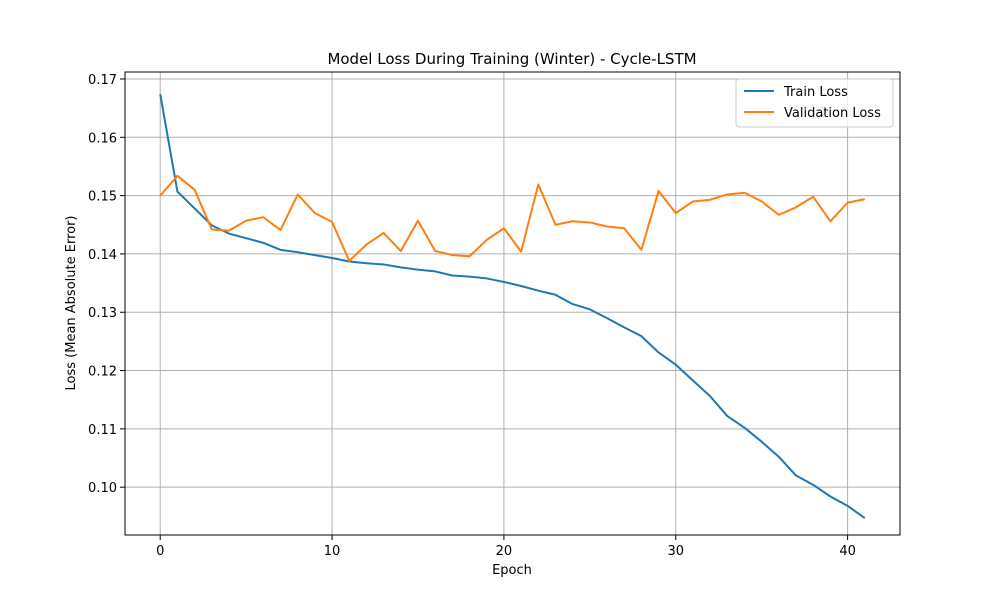  Describe the element at coordinates (102, 372) in the screenshot. I see `y-tick-label: 0.12` at that location.